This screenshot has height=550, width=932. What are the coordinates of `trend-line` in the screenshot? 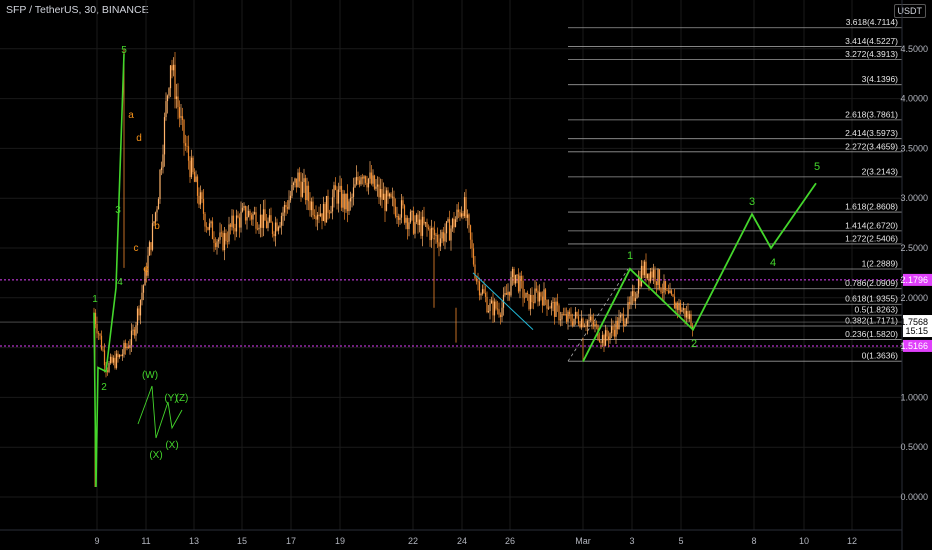 It's located at (503, 301).